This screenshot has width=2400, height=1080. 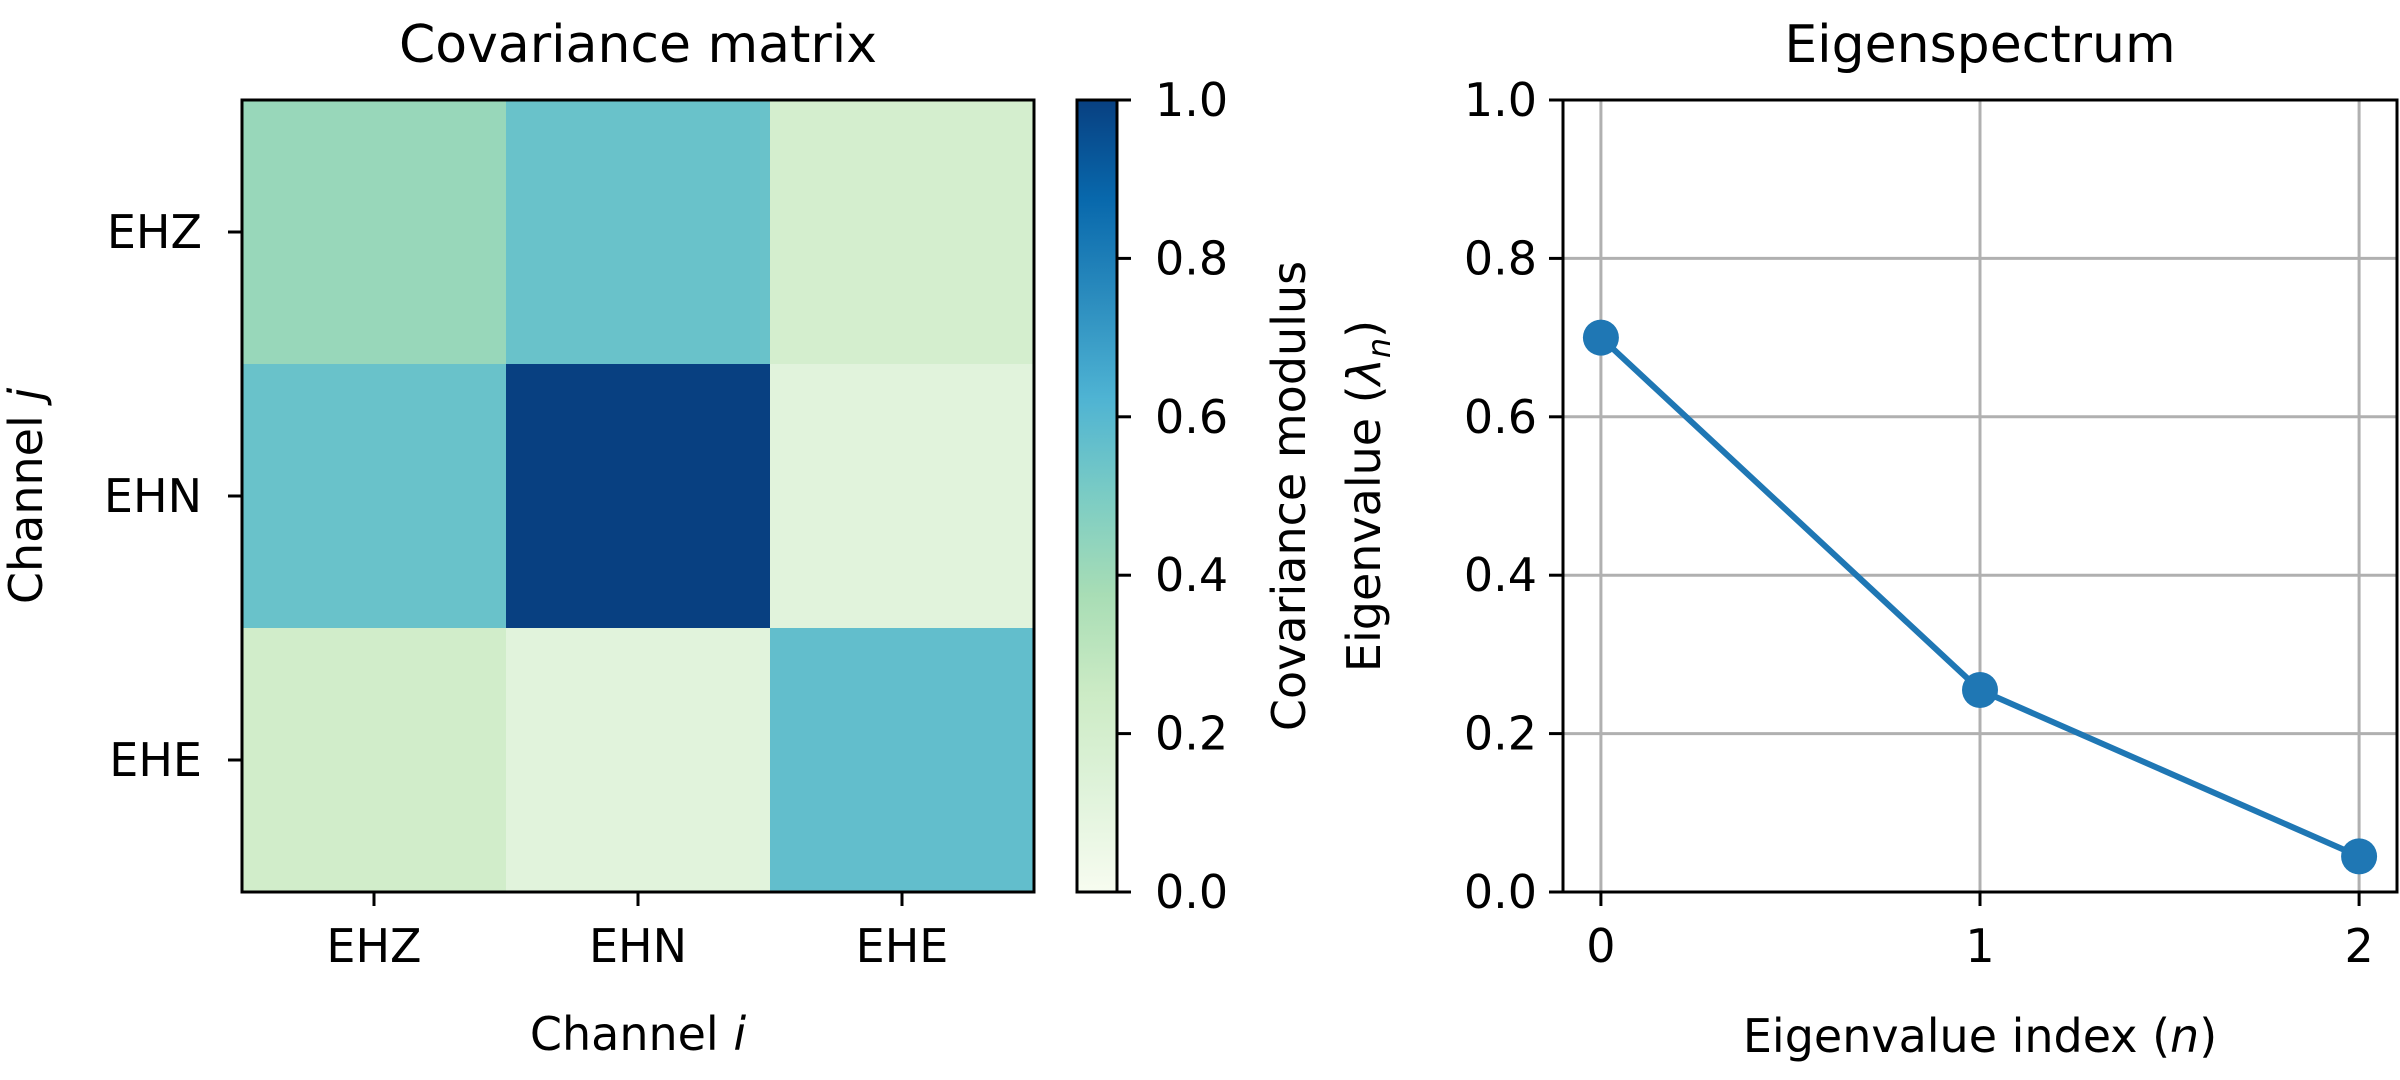 What do you see at coordinates (1289, 496) in the screenshot?
I see `colorbar-label: Covariance modulus` at bounding box center [1289, 496].